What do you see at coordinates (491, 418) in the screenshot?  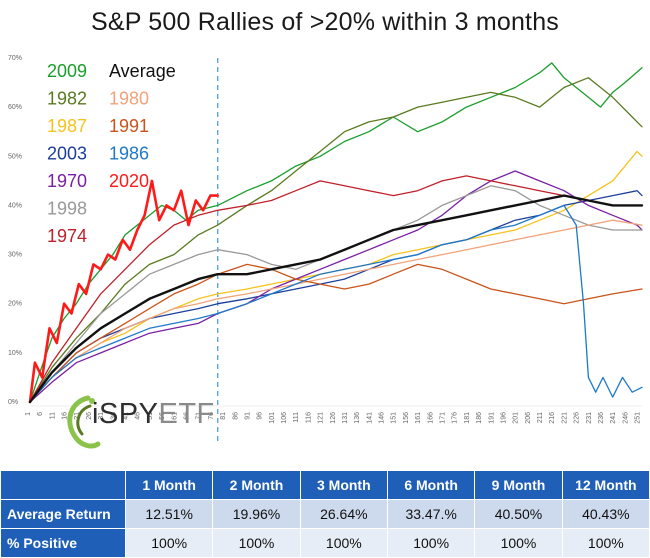 I see `x-tick-label: 191` at bounding box center [491, 418].